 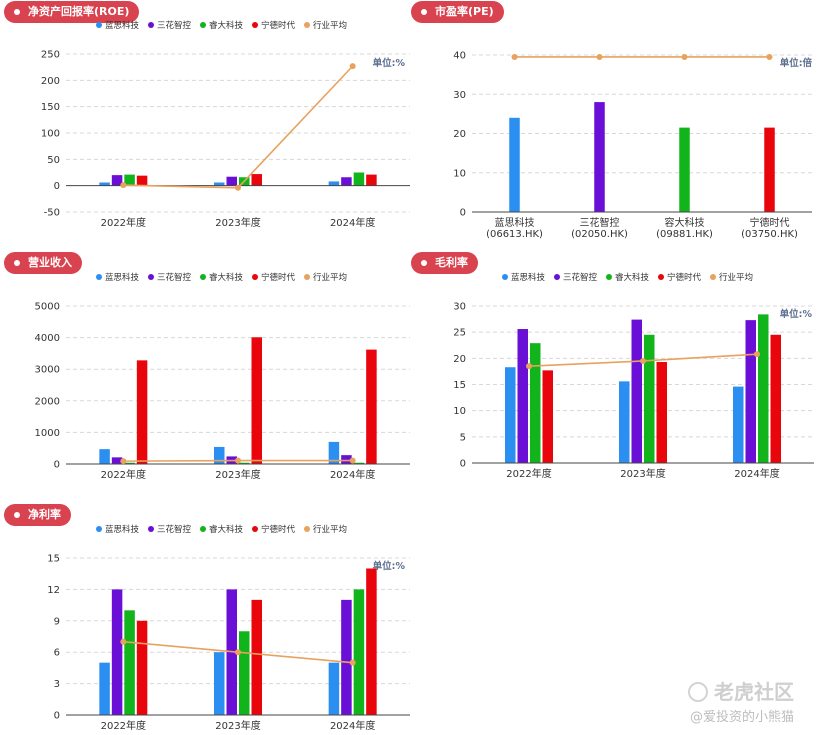 I want to click on unit-label: 单位:倍, so click(x=796, y=63).